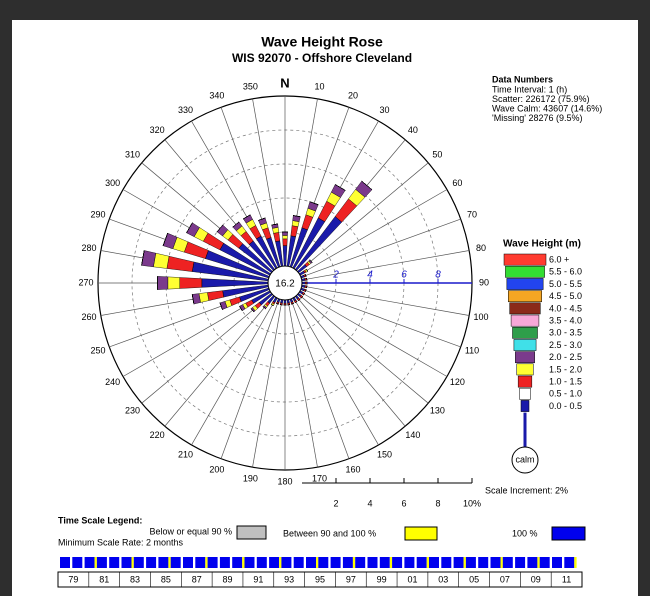  Describe the element at coordinates (185, 110) in the screenshot. I see `direction-label: 330` at that location.